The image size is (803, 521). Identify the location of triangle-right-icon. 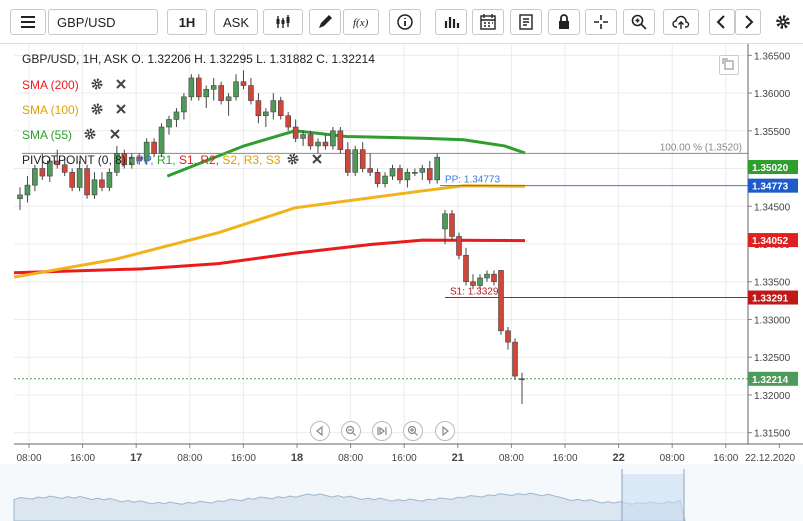
(445, 431).